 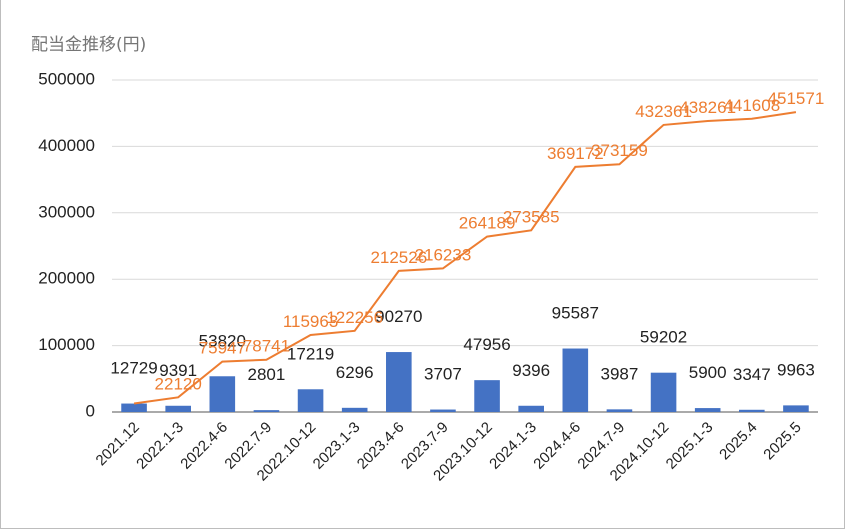 What do you see at coordinates (355, 372) in the screenshot?
I see `bar-value-label: 6296` at bounding box center [355, 372].